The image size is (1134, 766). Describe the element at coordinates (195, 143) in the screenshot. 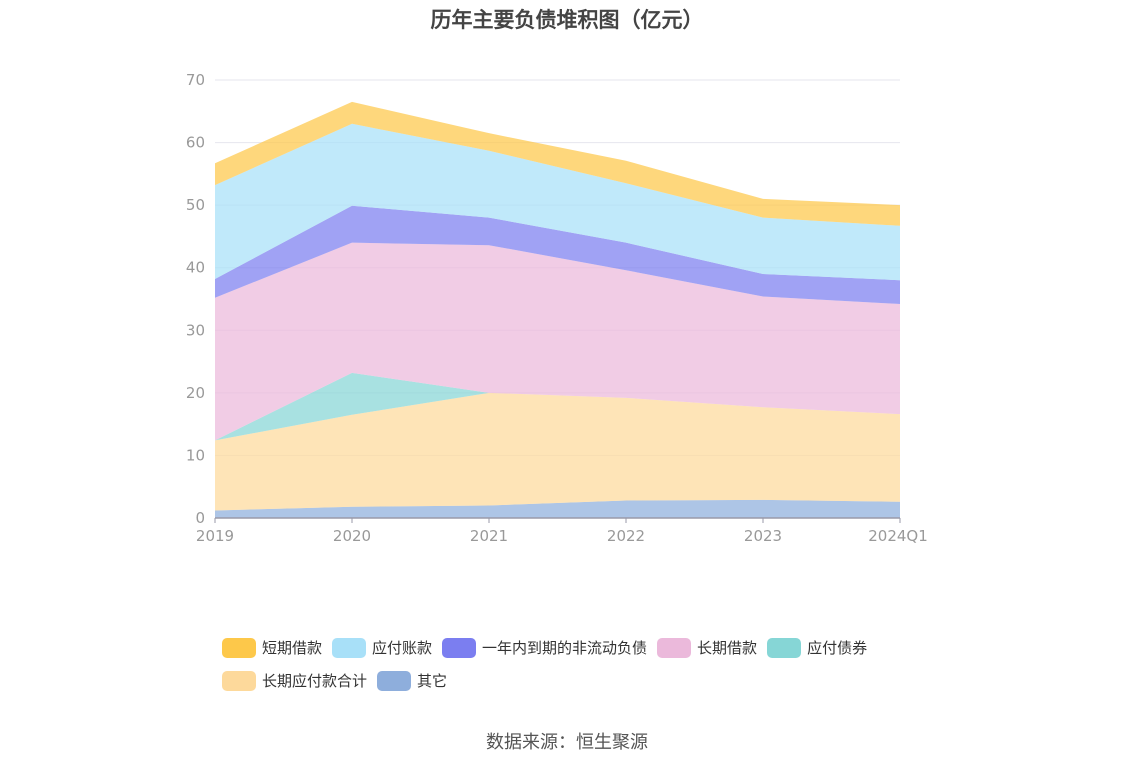

I see `y-tick-label: 60` at that location.